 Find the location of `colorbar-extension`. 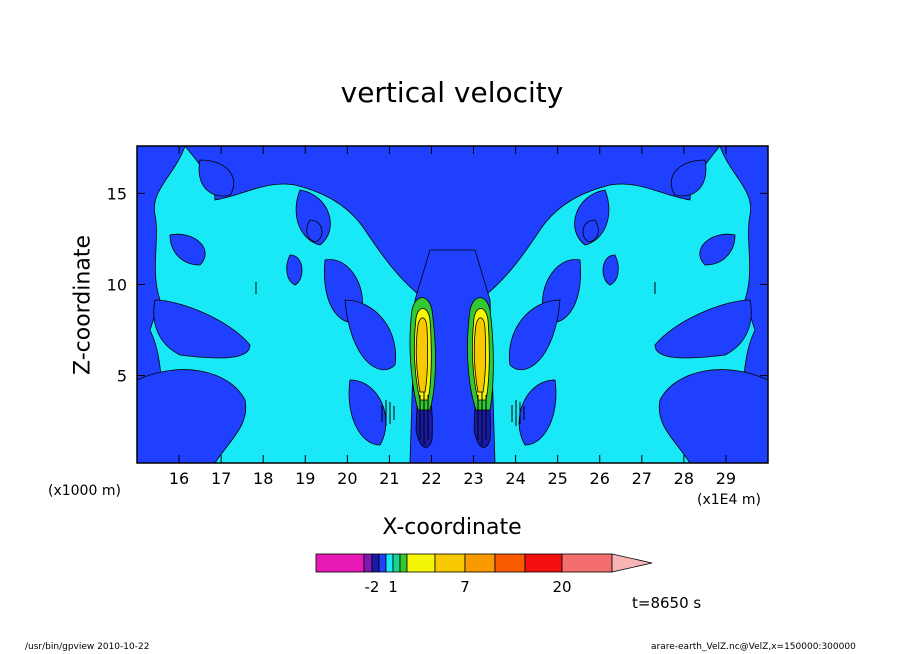

colorbar-extension is located at coordinates (632, 563).